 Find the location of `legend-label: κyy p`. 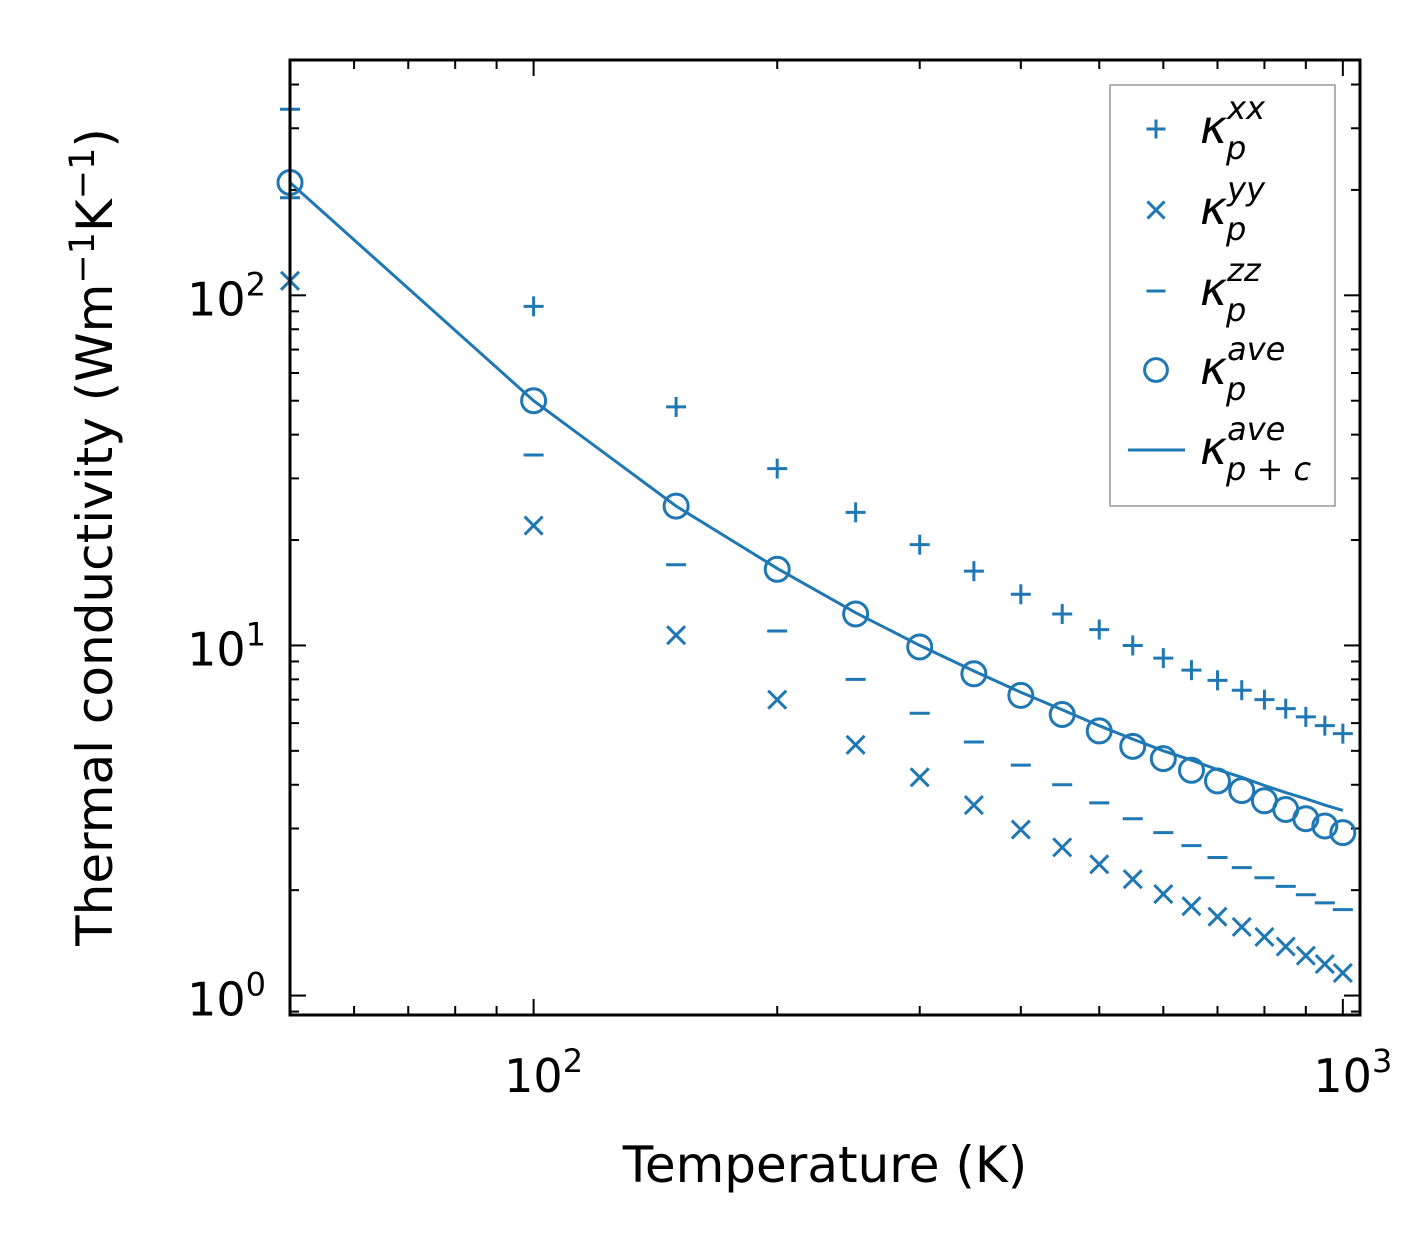

legend-label: κyy p is located at coordinates (1233, 209).